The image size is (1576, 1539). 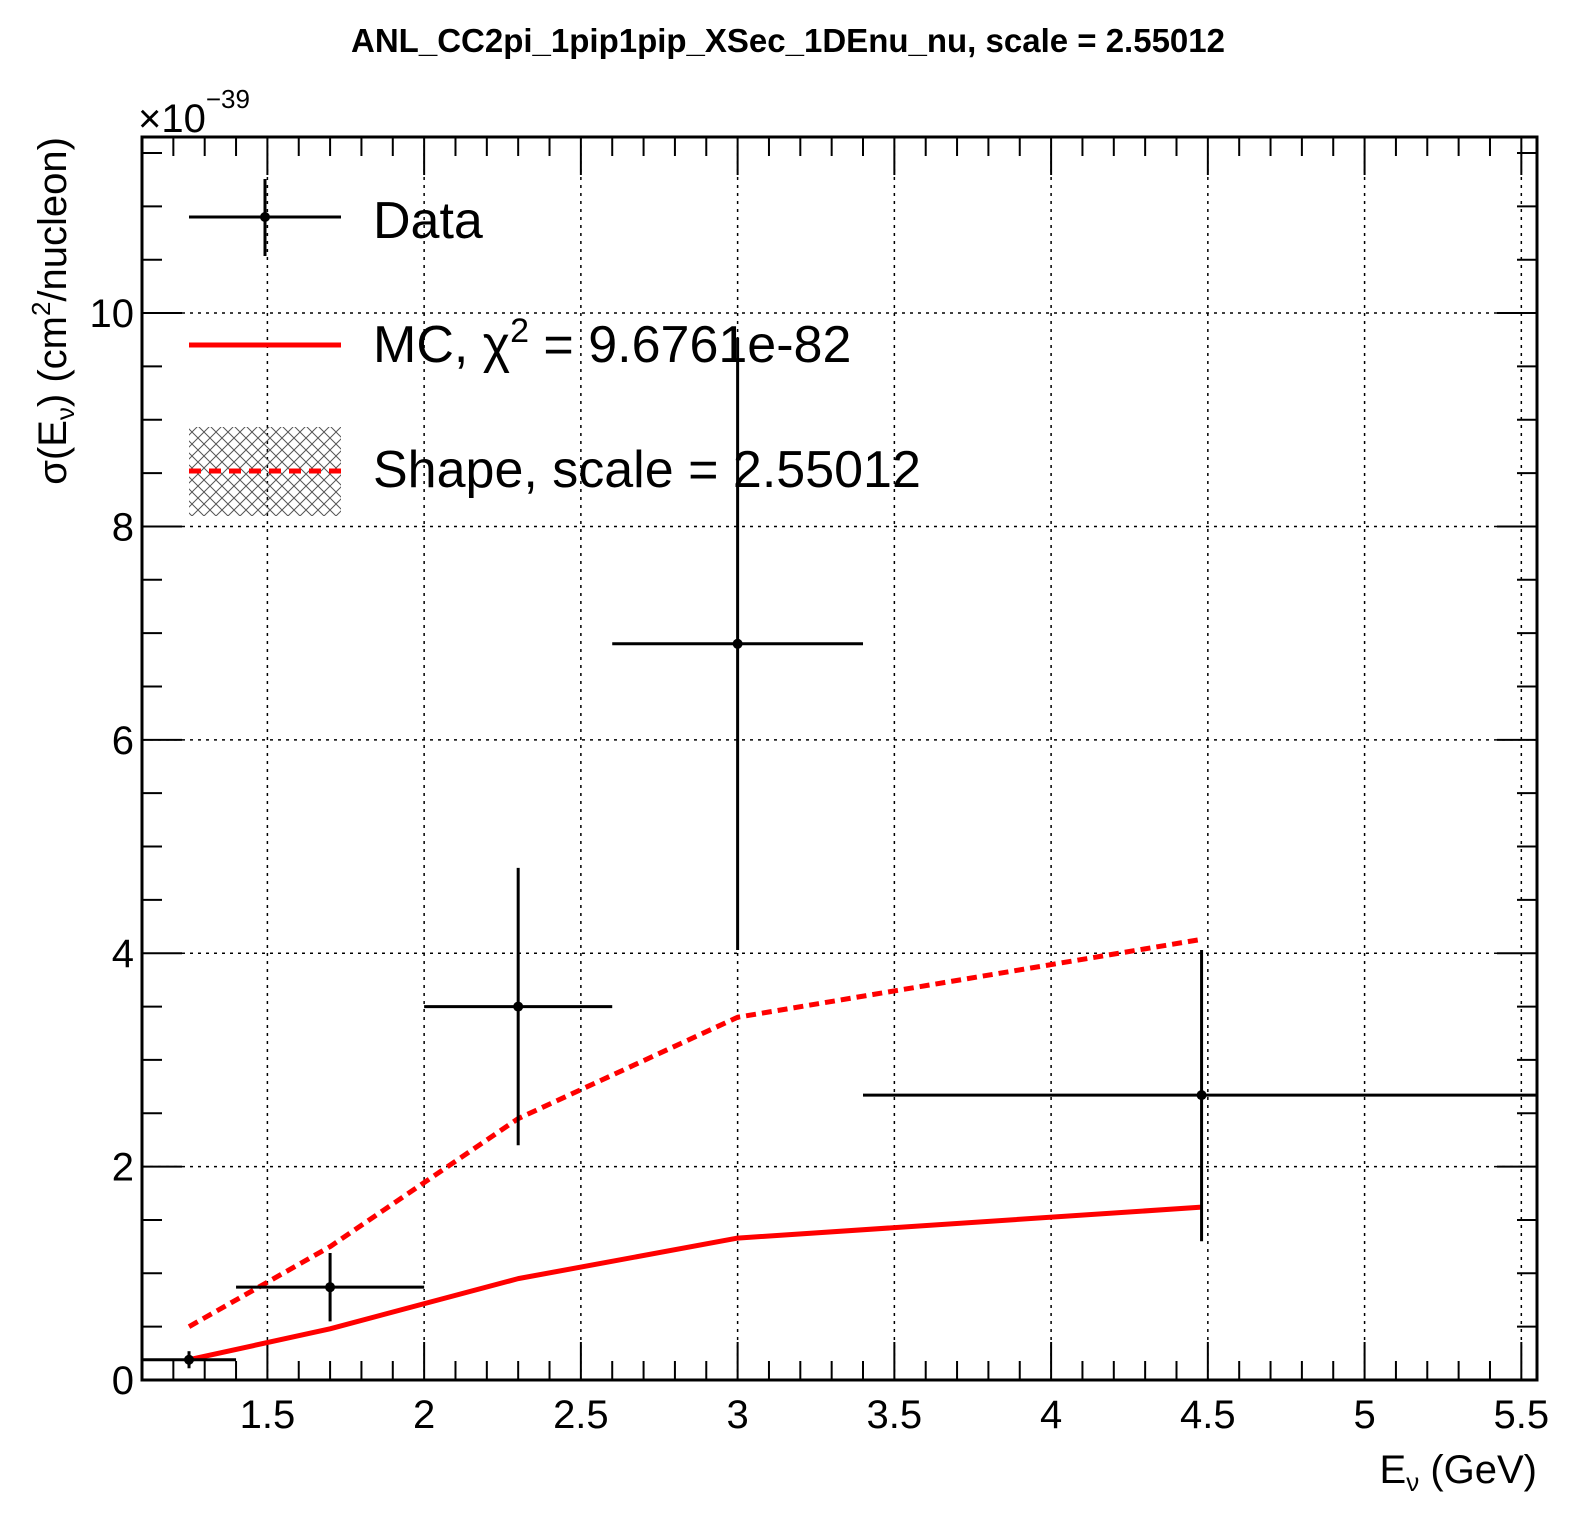 What do you see at coordinates (695, 1283) in the screenshot?
I see `series-mc-line` at bounding box center [695, 1283].